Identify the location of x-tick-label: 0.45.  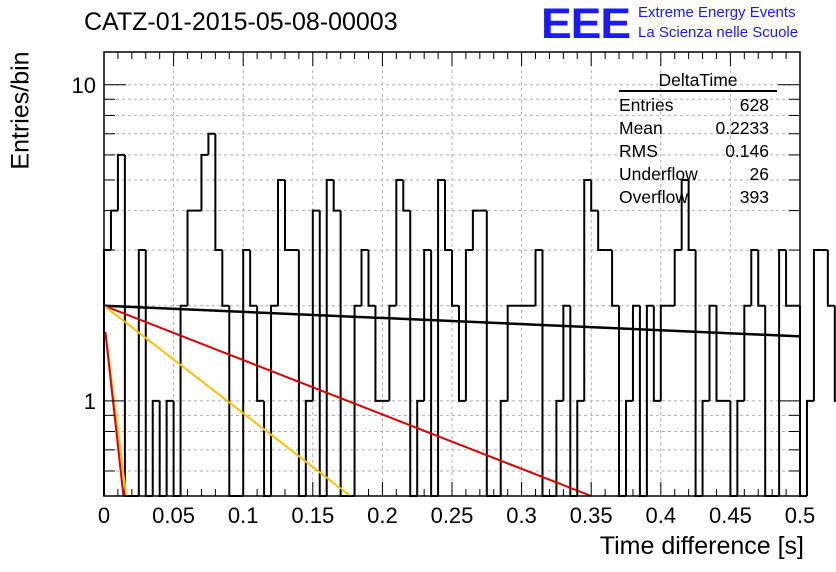
(730, 515).